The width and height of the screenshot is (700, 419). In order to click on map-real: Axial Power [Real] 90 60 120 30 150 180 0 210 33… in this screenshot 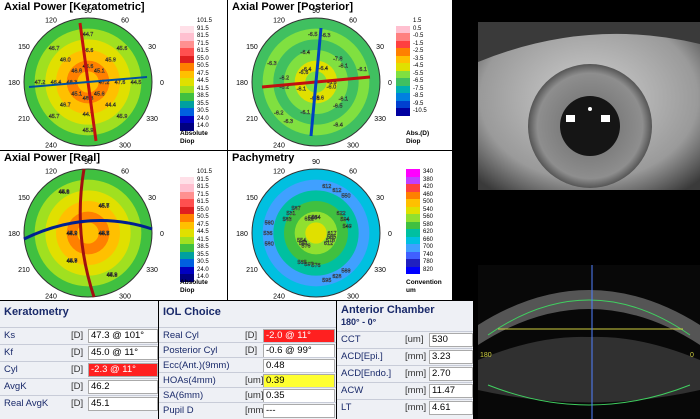, I will do `click(113, 225)`.